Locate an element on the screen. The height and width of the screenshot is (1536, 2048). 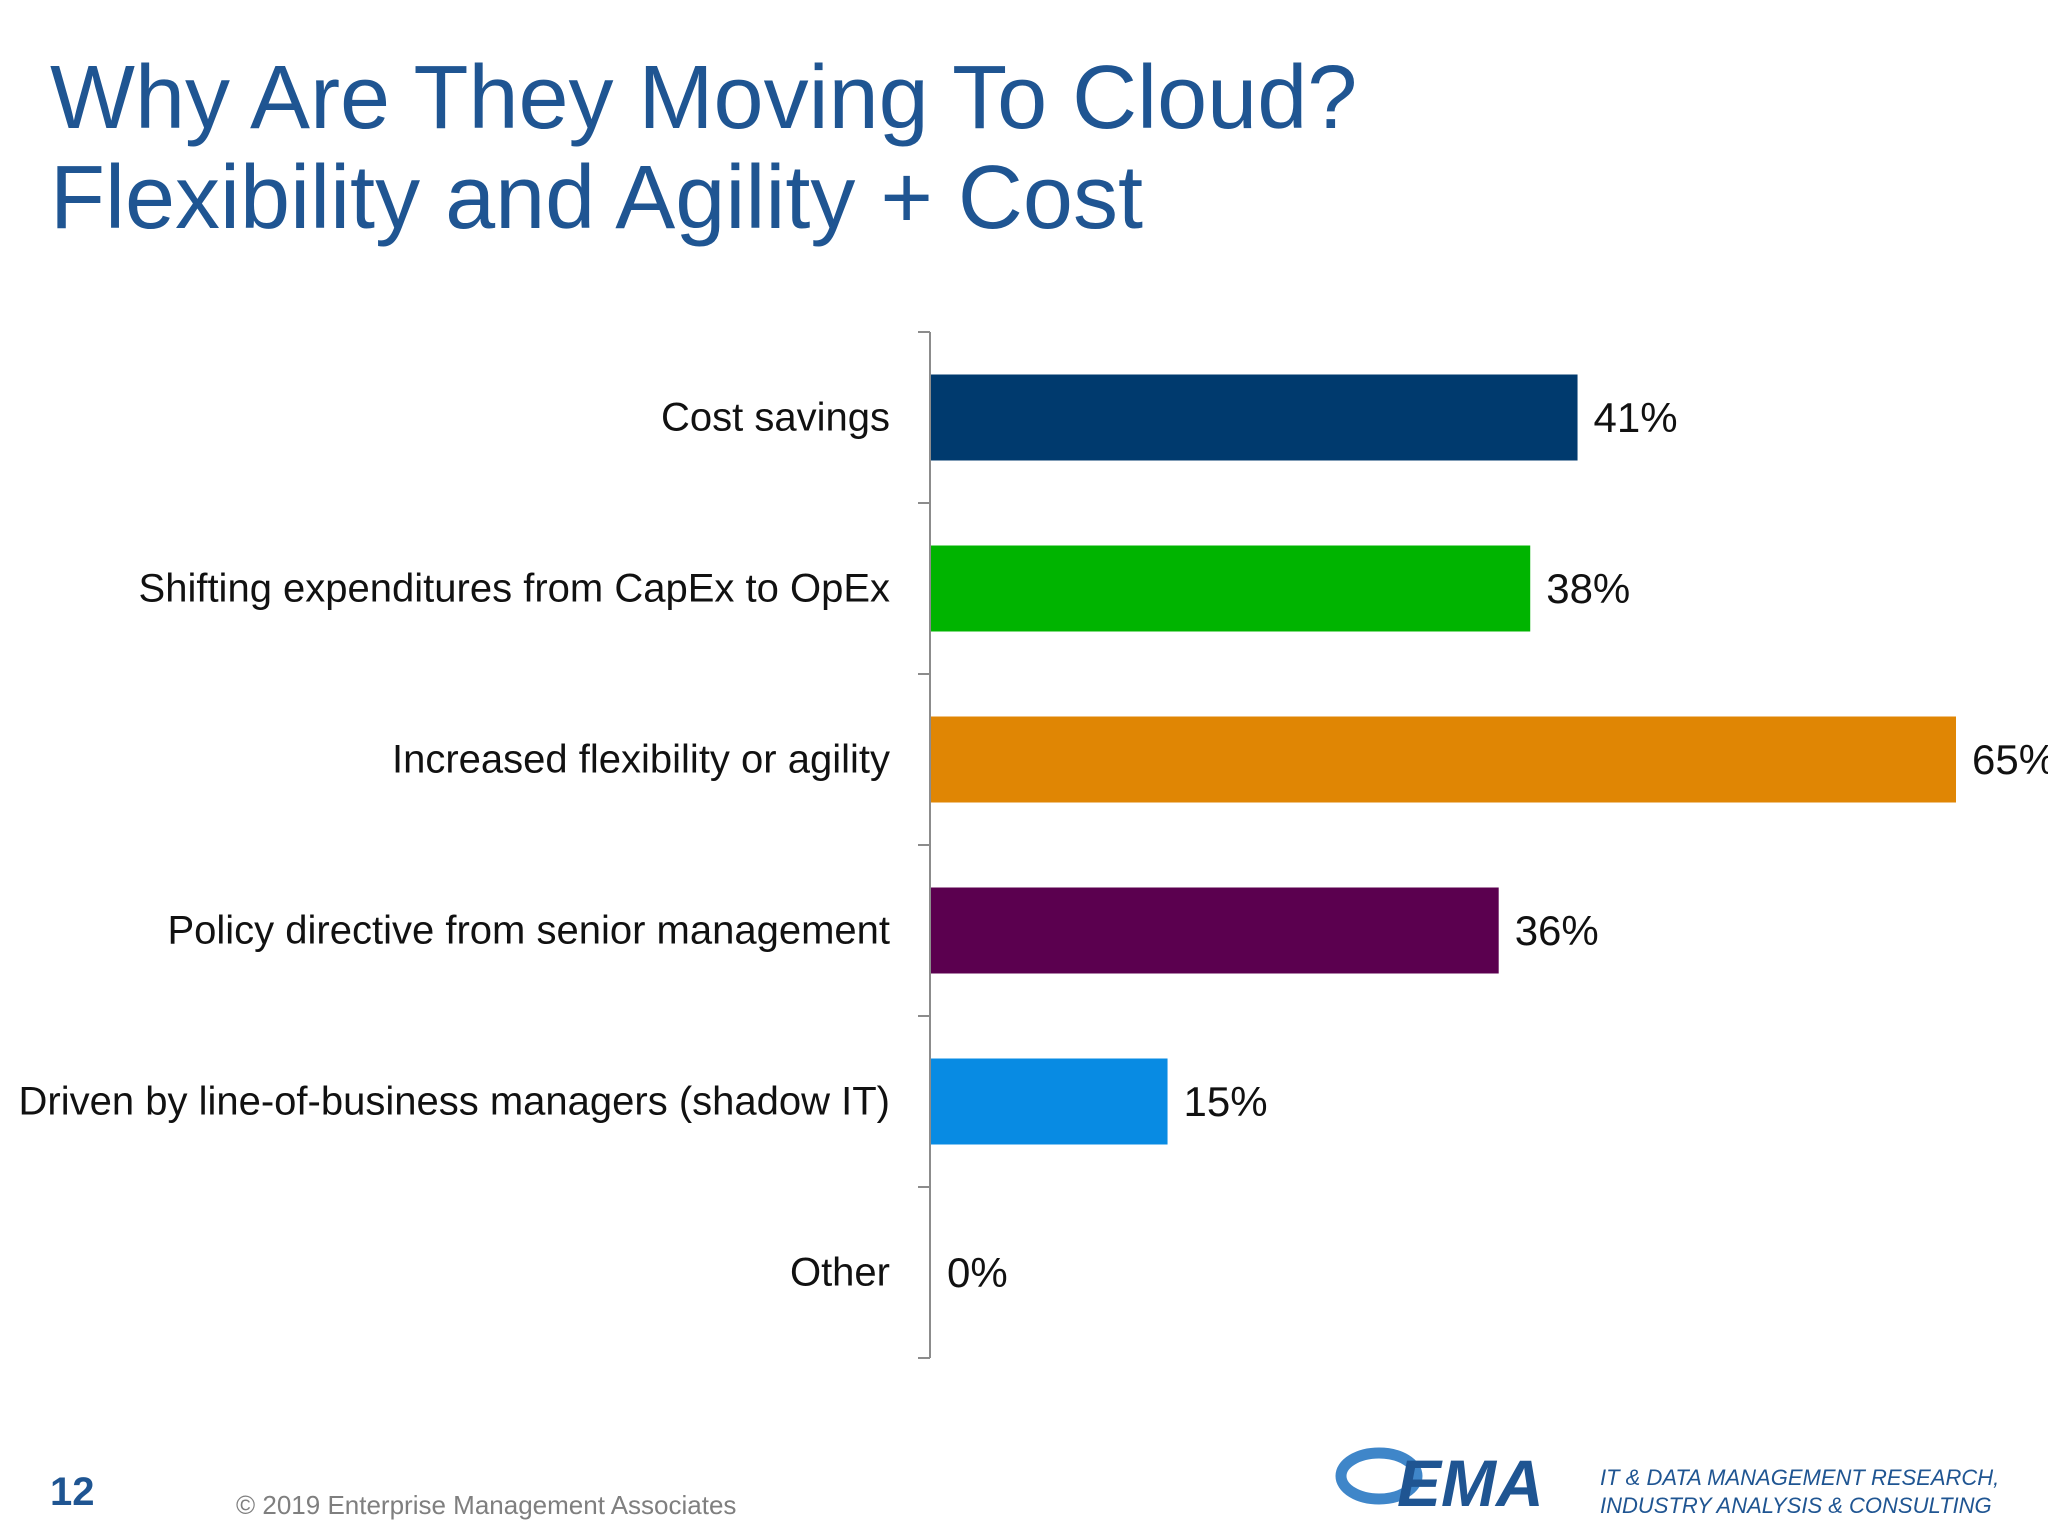
value-label: 41% is located at coordinates (1636, 417).